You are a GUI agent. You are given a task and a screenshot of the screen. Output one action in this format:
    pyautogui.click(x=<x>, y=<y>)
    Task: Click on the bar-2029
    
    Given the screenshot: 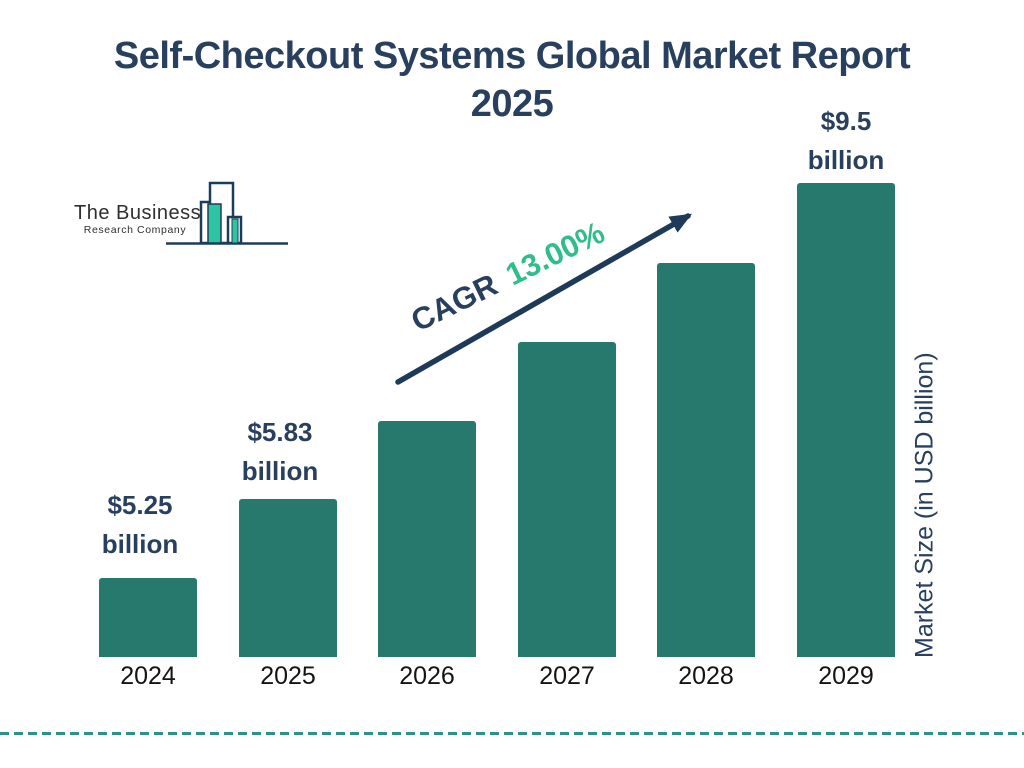 What is the action you would take?
    pyautogui.click(x=846, y=420)
    